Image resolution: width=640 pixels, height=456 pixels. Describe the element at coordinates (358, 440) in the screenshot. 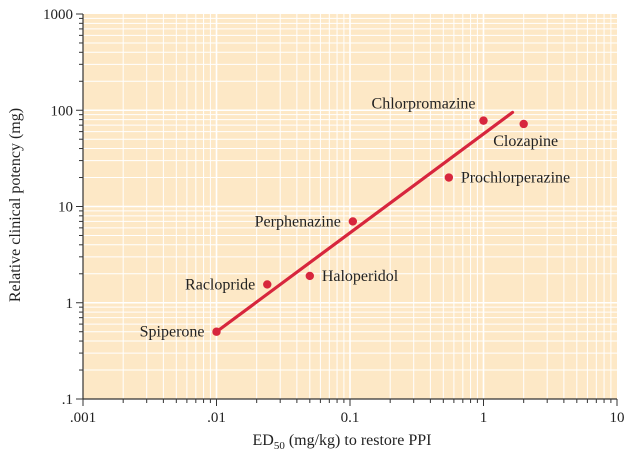

I see `x-axis-label-rest: (mg/kg) to restore PPI` at that location.